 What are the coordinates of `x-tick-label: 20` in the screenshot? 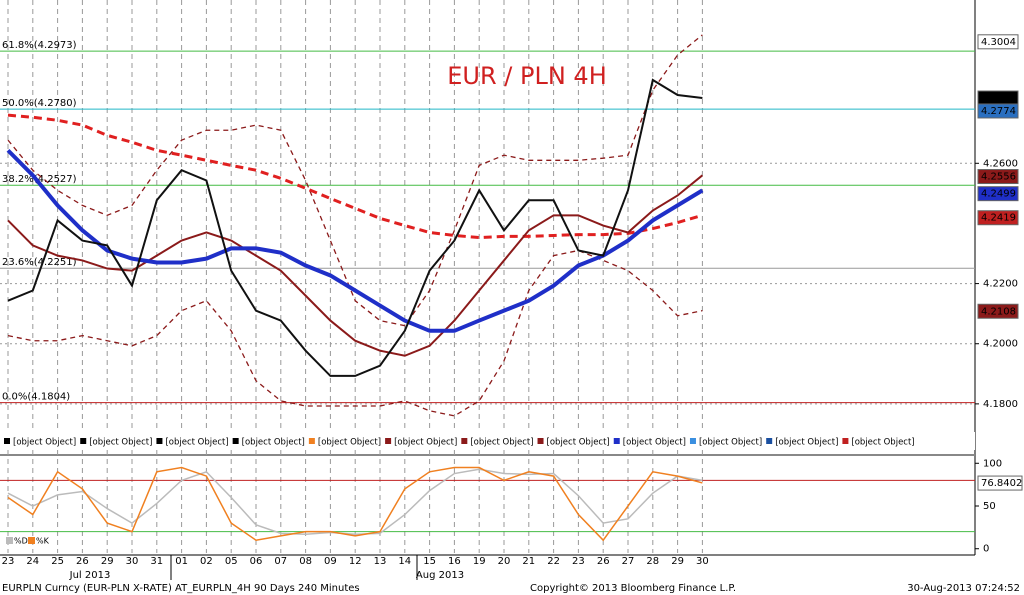 It's located at (504, 561).